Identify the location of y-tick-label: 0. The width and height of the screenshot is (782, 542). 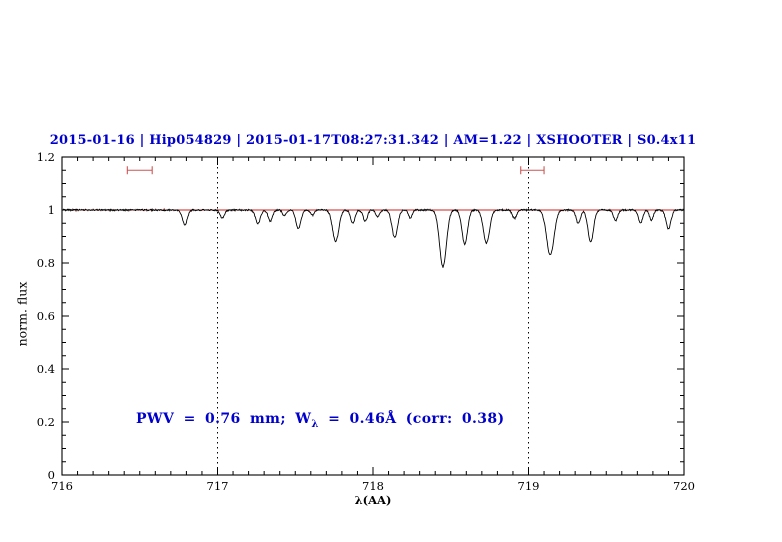
(51, 475).